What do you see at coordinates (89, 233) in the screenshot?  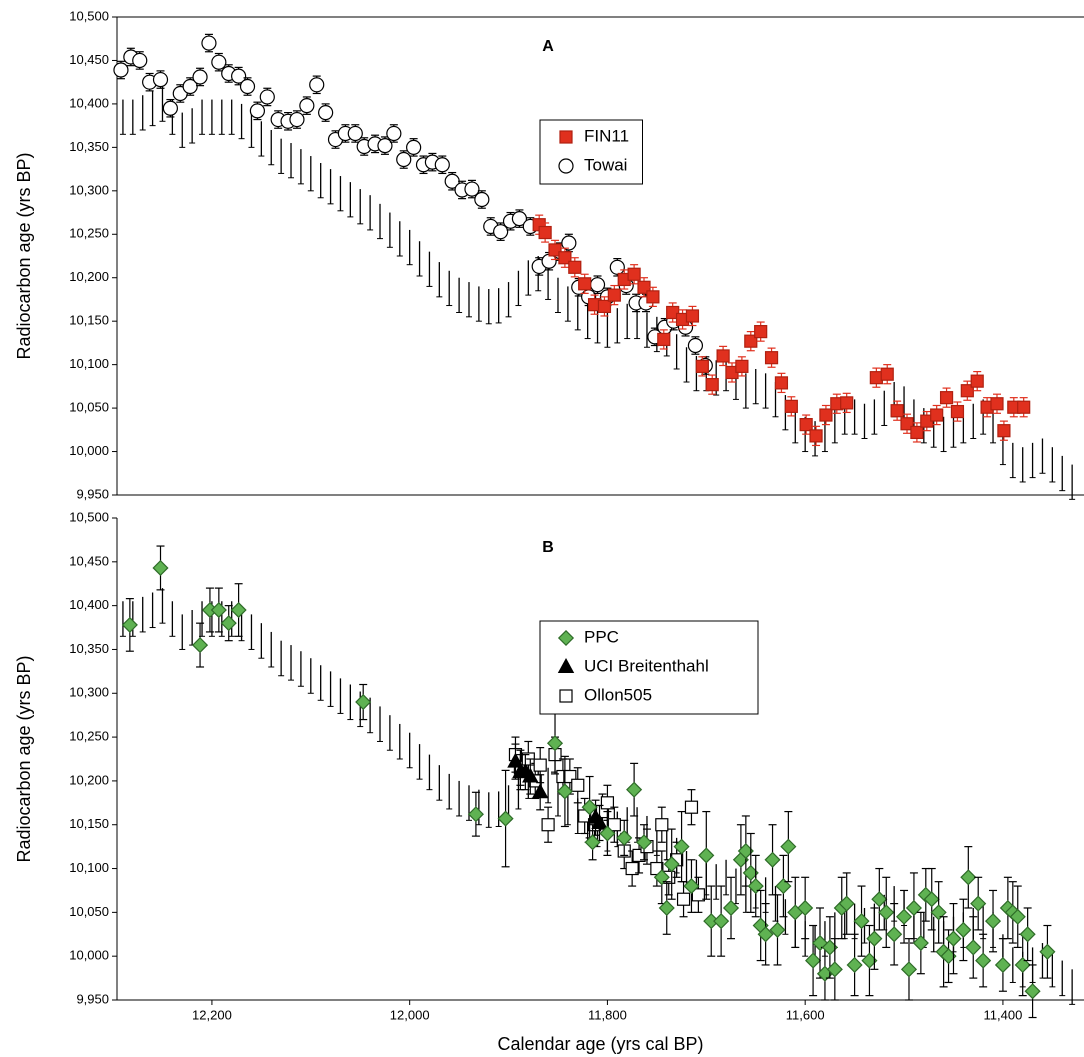 I see `y-tick-label: 10,250` at bounding box center [89, 233].